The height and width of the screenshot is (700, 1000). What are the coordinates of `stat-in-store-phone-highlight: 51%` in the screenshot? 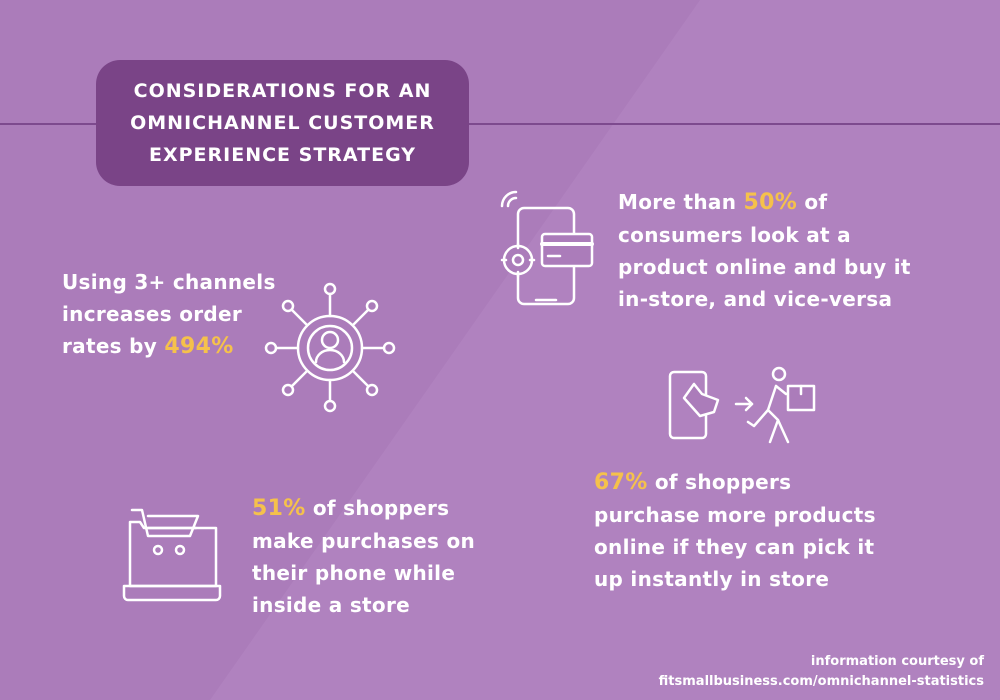 It's located at (279, 508).